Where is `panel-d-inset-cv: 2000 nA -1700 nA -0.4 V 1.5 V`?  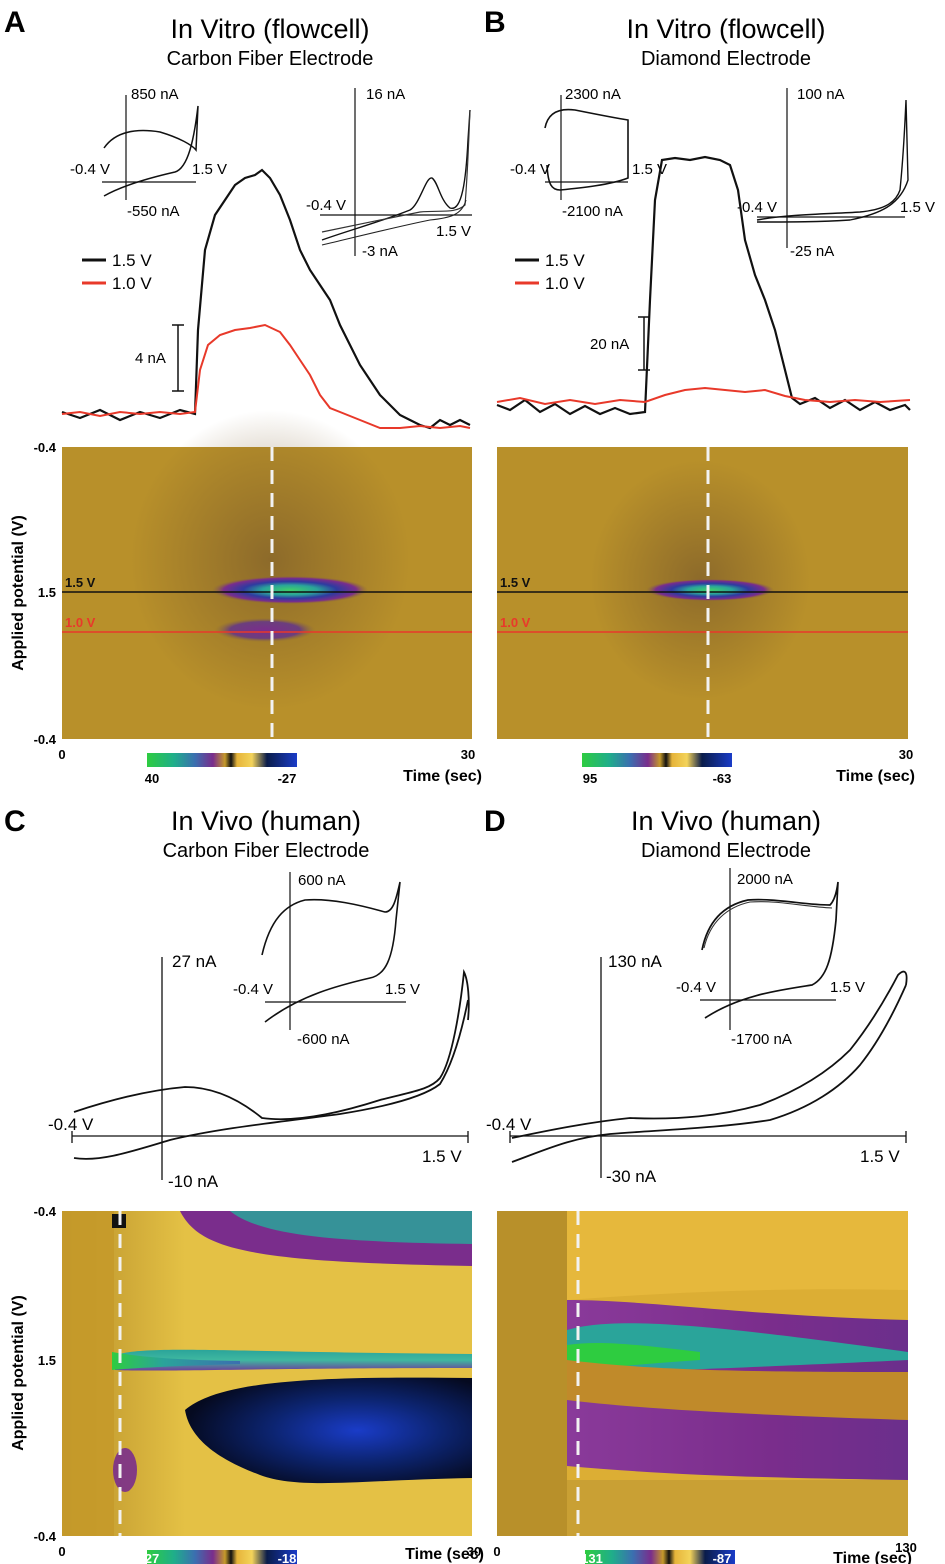 panel-d-inset-cv: 2000 nA -1700 nA -0.4 V 1.5 V is located at coordinates (770, 958).